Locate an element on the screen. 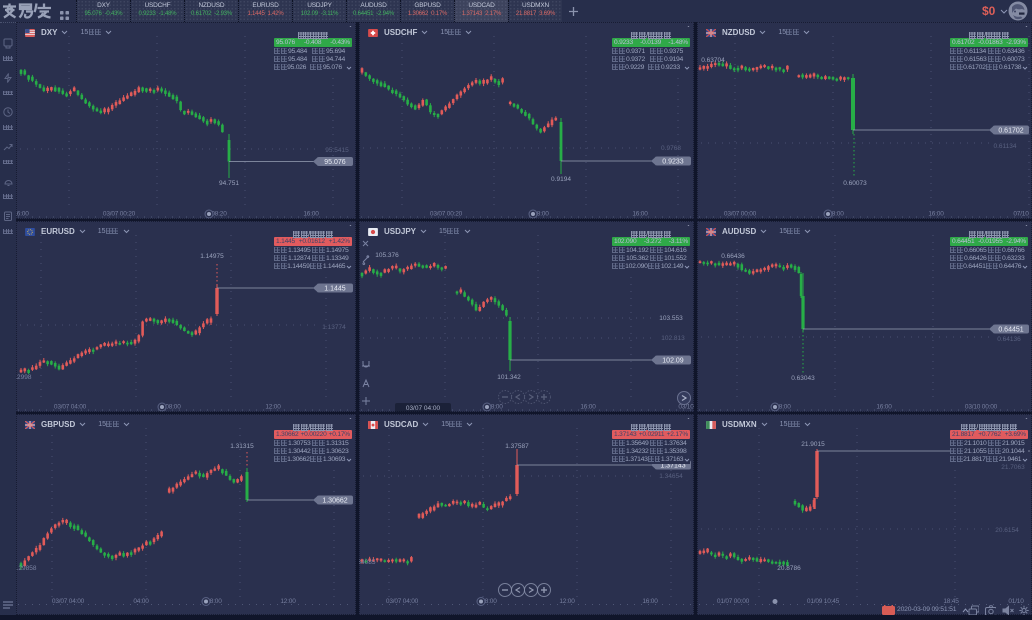  svg-text: 95.076 is located at coordinates (335, 162).